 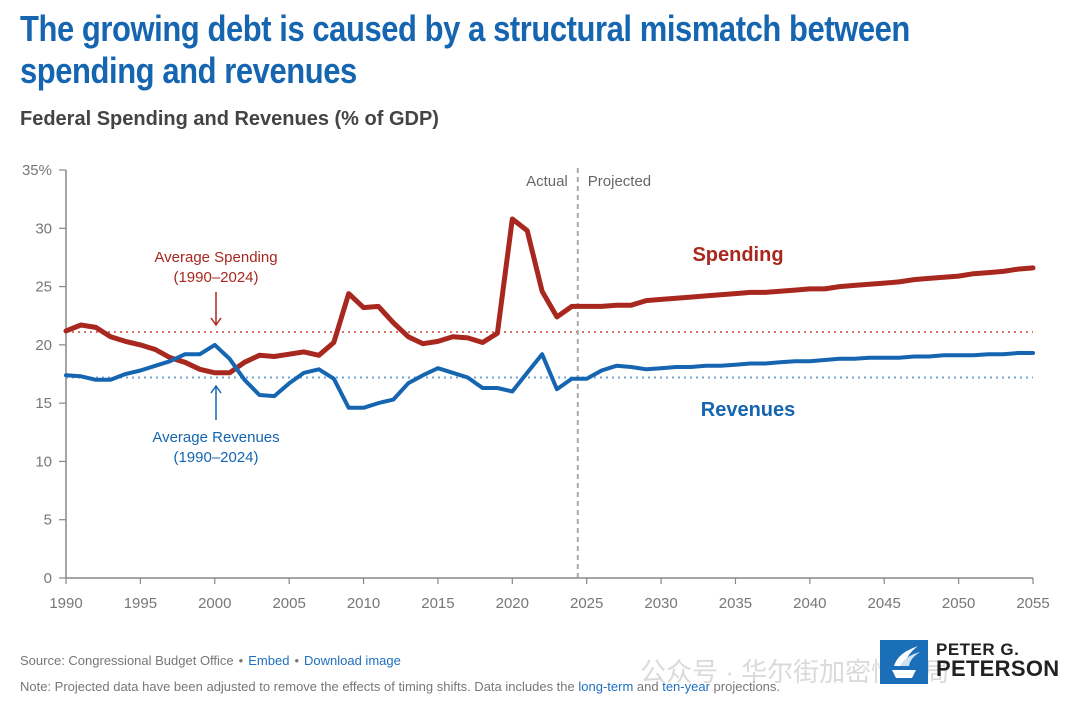 I want to click on x-tick-label: 2035, so click(x=735, y=603).